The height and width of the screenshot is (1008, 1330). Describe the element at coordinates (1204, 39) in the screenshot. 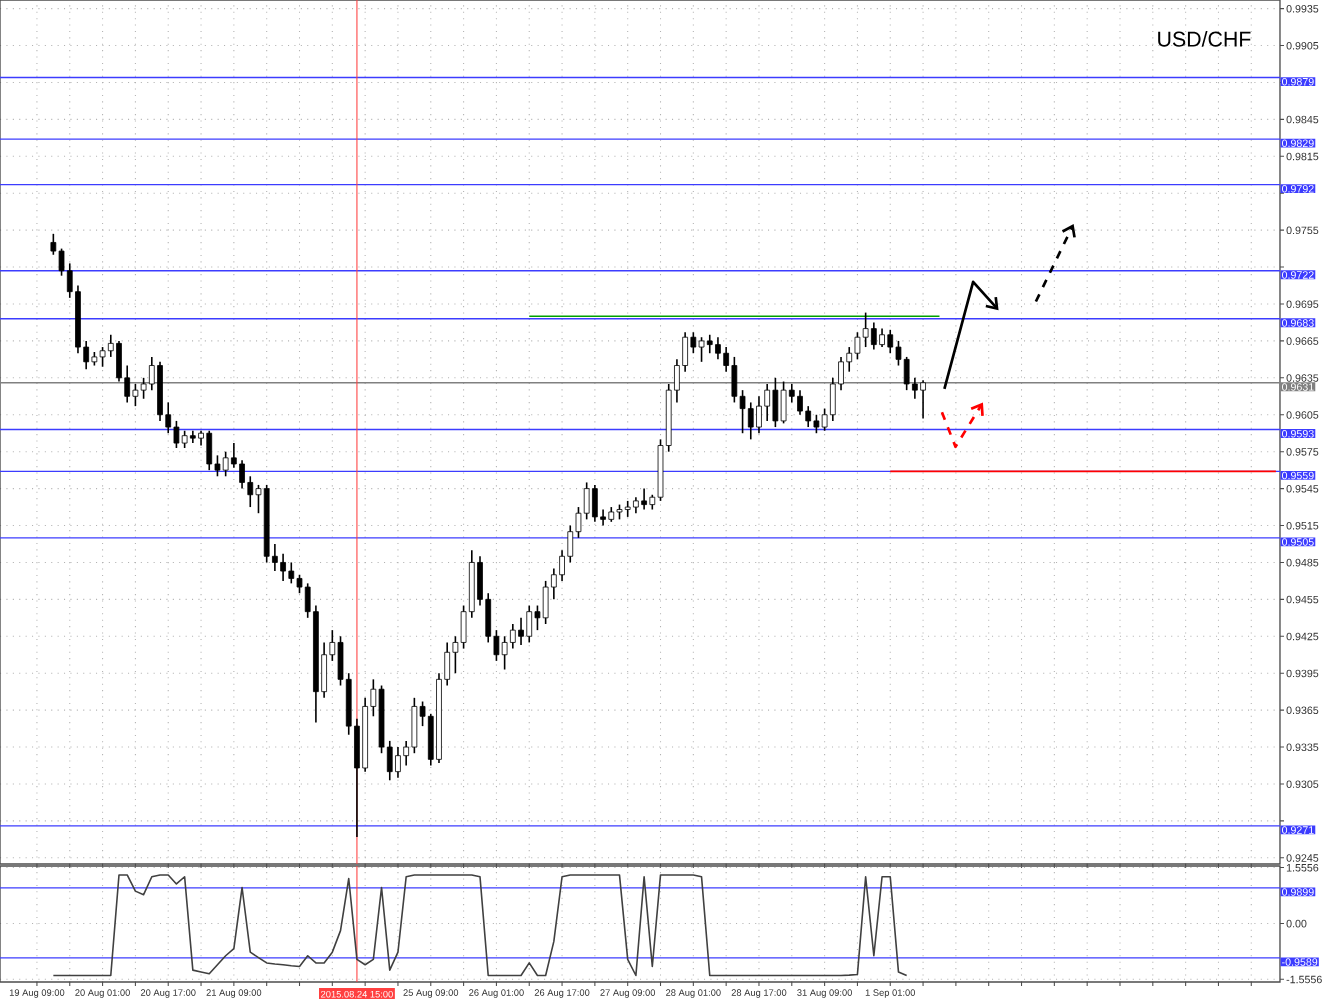

I see `text: USD/CHF` at that location.